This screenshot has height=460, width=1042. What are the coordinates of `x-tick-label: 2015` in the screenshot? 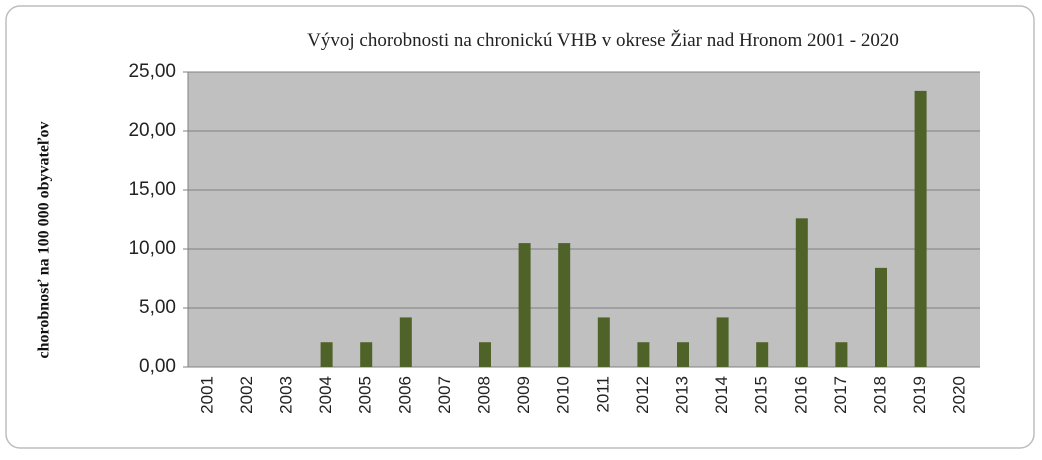 It's located at (761, 395).